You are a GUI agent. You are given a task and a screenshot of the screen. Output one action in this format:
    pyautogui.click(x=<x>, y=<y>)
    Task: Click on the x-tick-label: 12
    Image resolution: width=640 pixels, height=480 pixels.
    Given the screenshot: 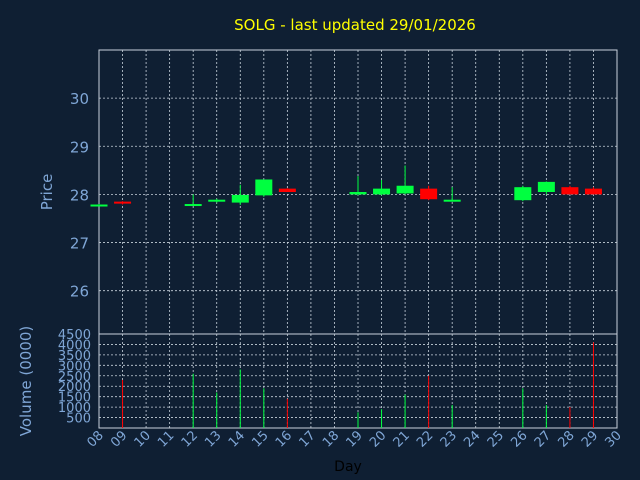 What is the action you would take?
    pyautogui.click(x=190, y=439)
    